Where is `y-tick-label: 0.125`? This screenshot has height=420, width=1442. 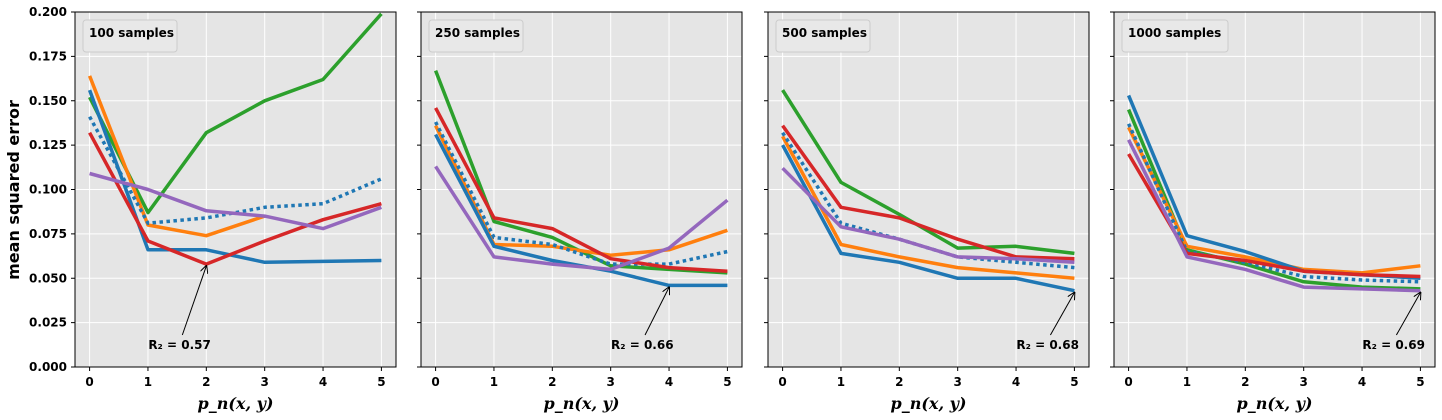
y-tick-label: 0.125 is located at coordinates (48, 145).